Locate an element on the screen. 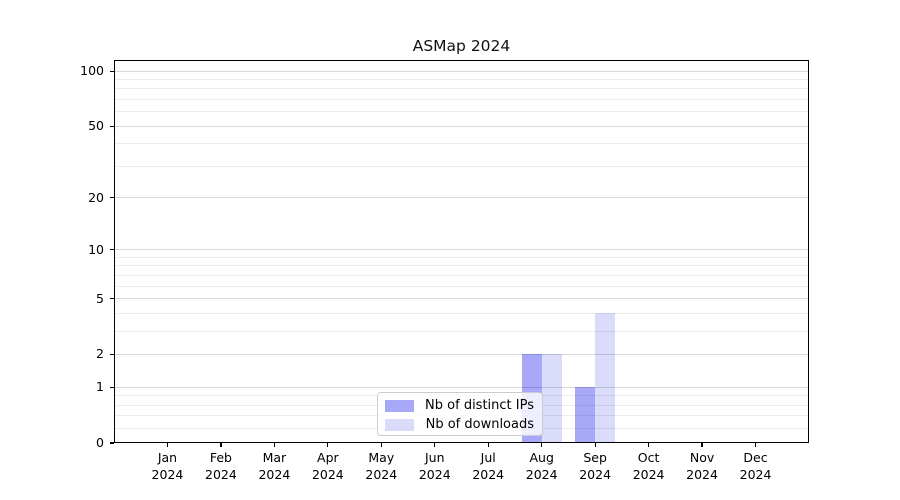 This screenshot has width=900, height=500. x-tick-label: Jan 2024 is located at coordinates (167, 466).